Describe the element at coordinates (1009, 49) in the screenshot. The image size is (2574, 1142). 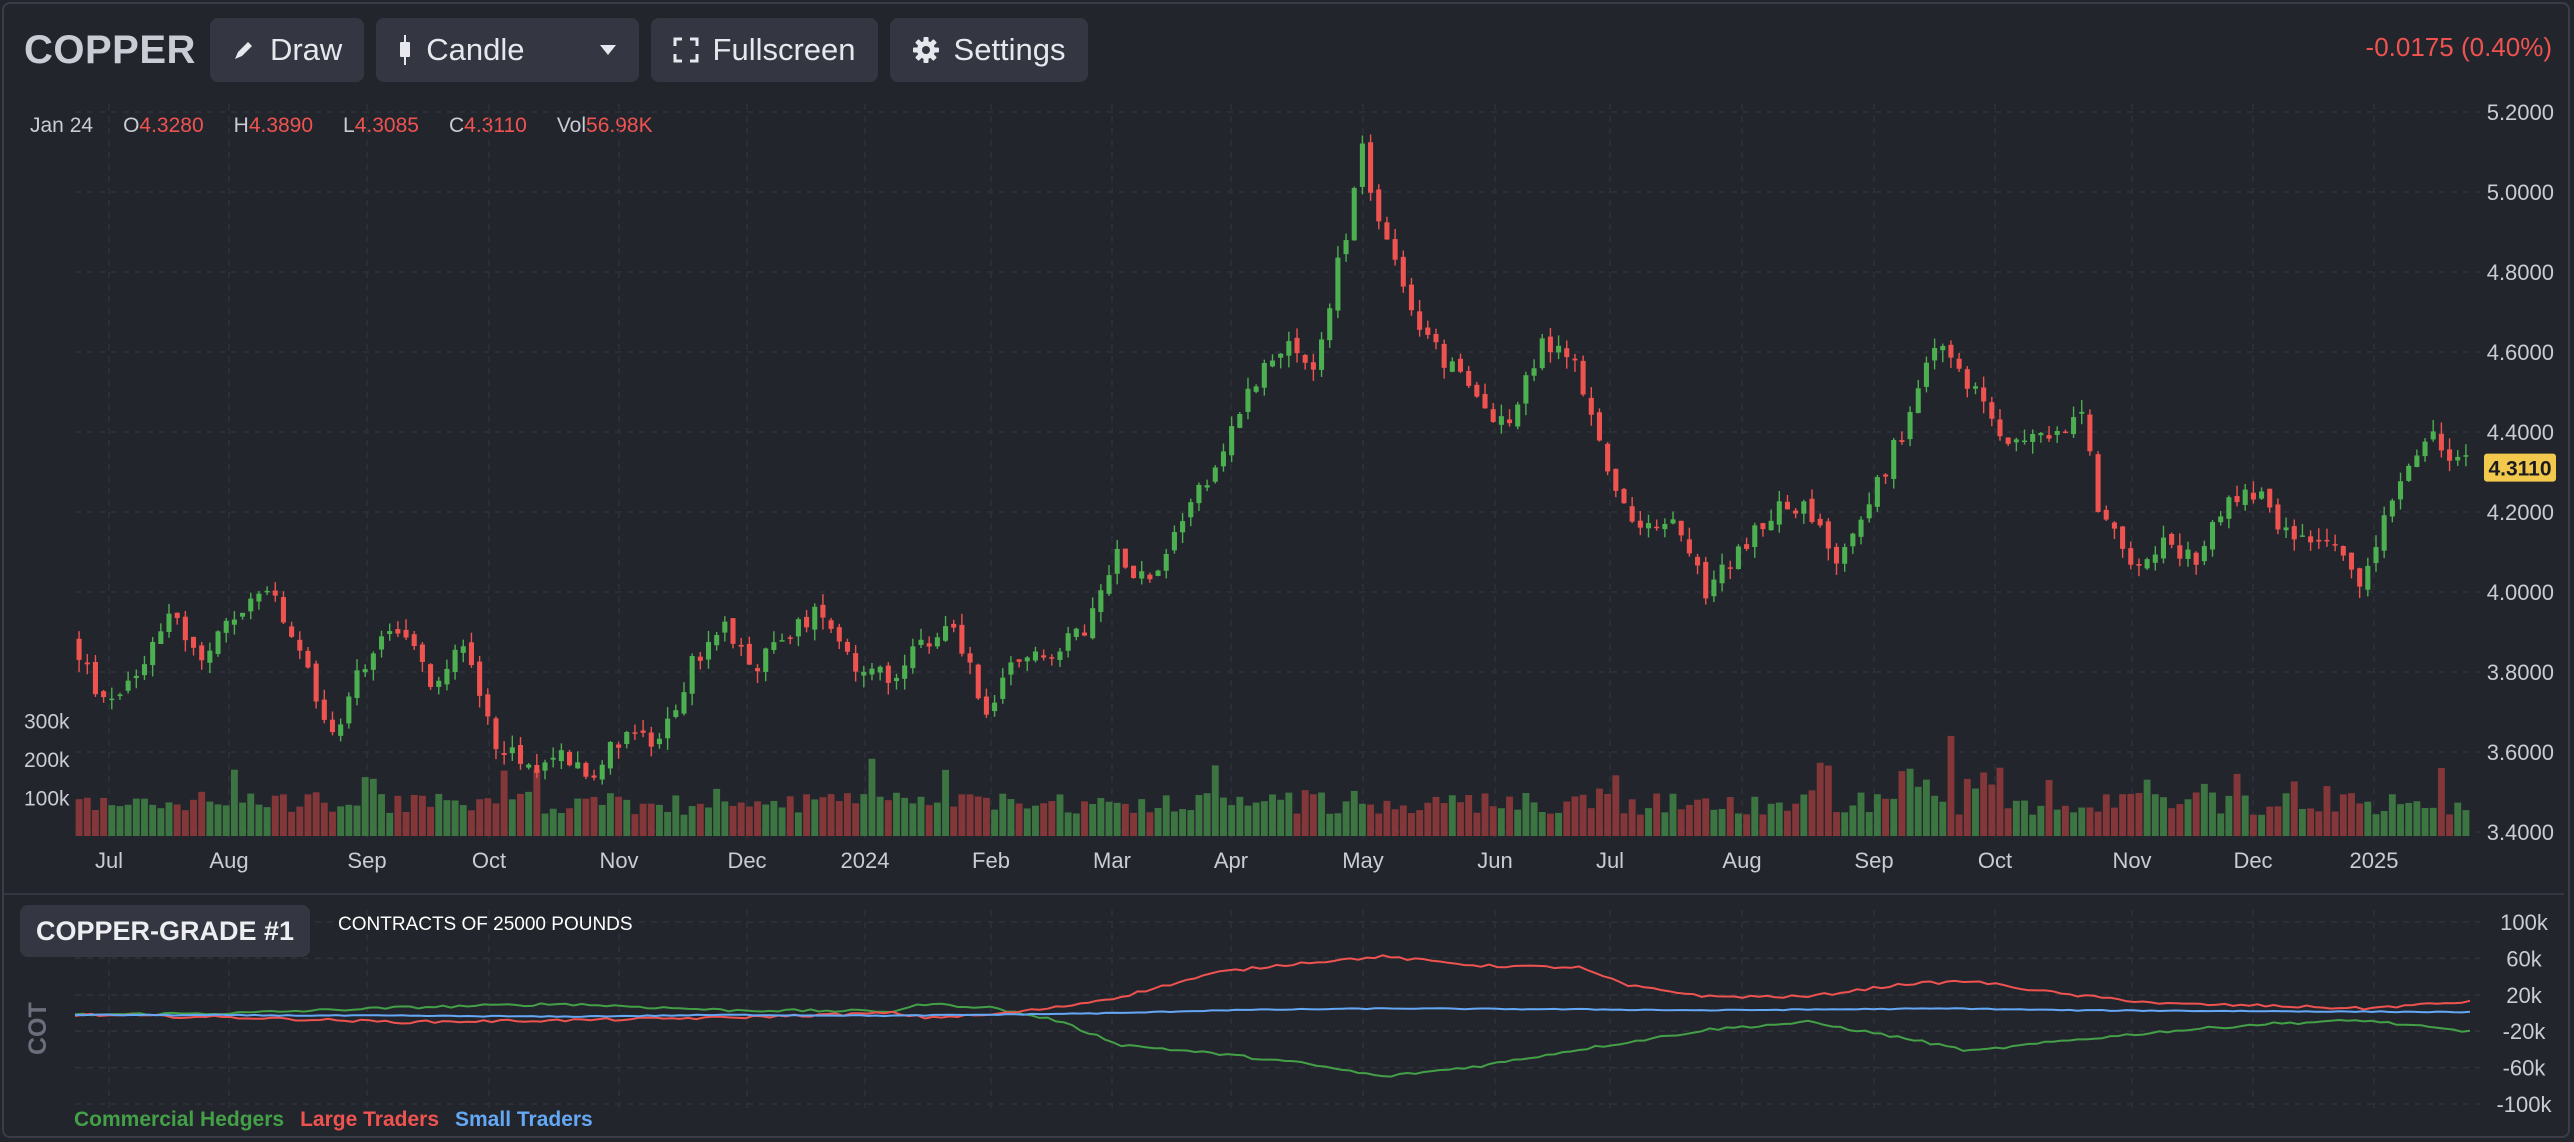
I see `settings-button-label: Settings` at that location.